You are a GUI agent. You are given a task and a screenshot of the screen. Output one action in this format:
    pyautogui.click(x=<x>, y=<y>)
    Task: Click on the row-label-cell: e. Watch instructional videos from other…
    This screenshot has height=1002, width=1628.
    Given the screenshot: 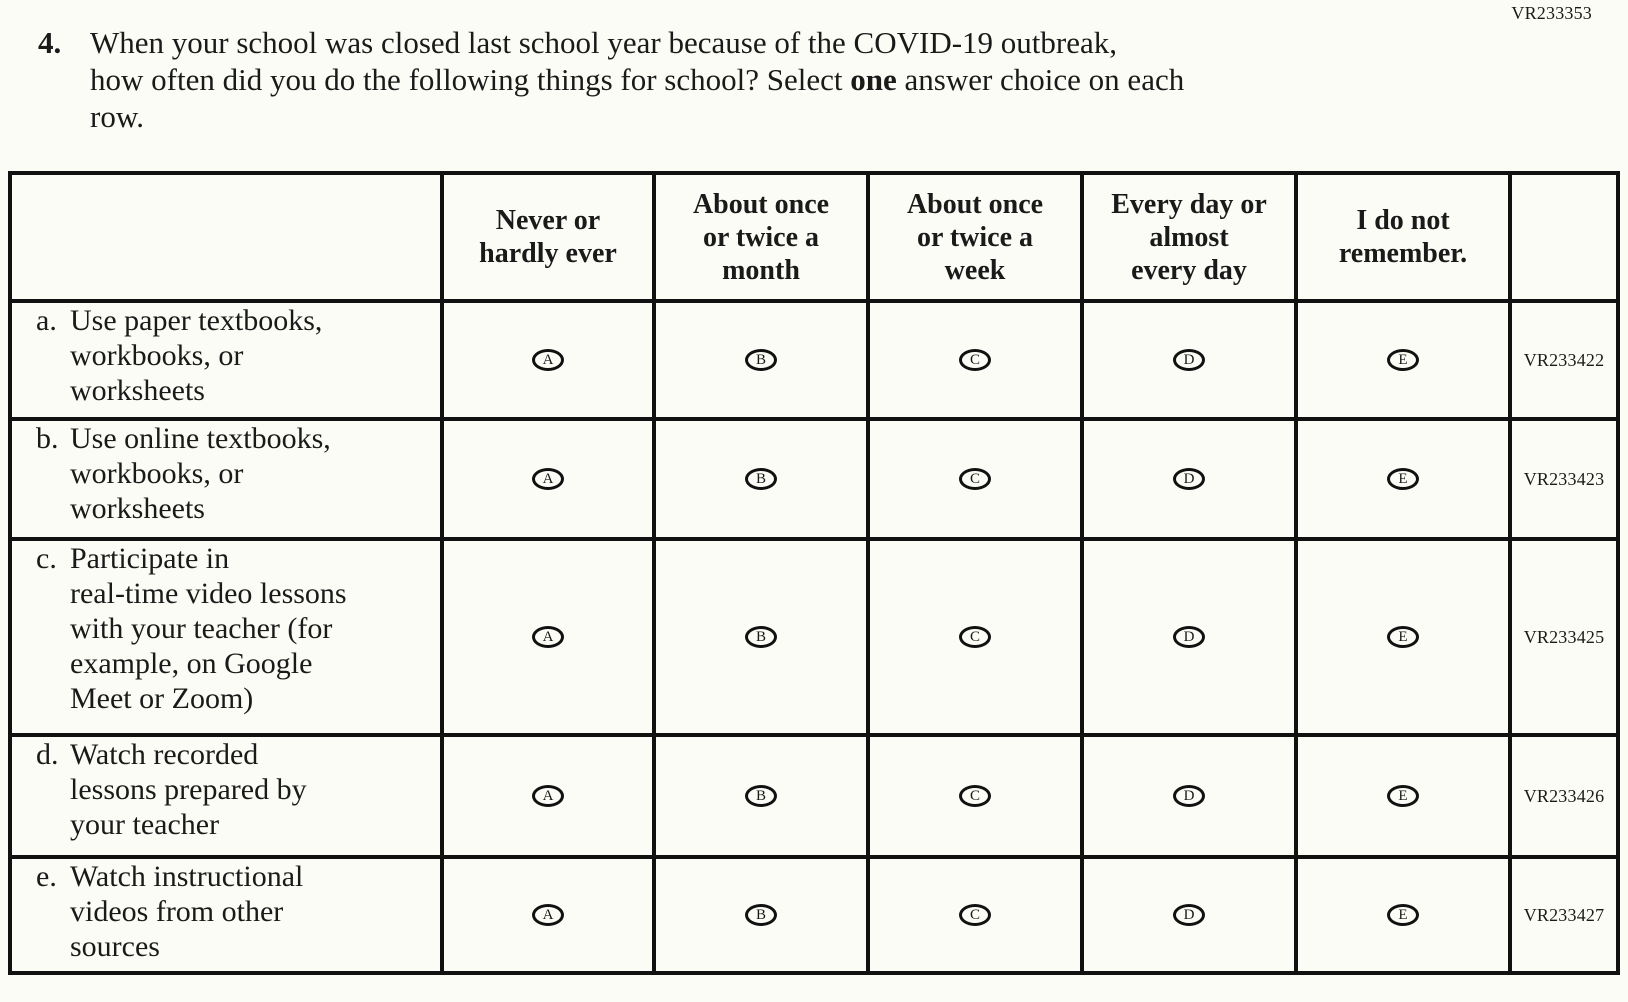 What is the action you would take?
    pyautogui.click(x=226, y=915)
    